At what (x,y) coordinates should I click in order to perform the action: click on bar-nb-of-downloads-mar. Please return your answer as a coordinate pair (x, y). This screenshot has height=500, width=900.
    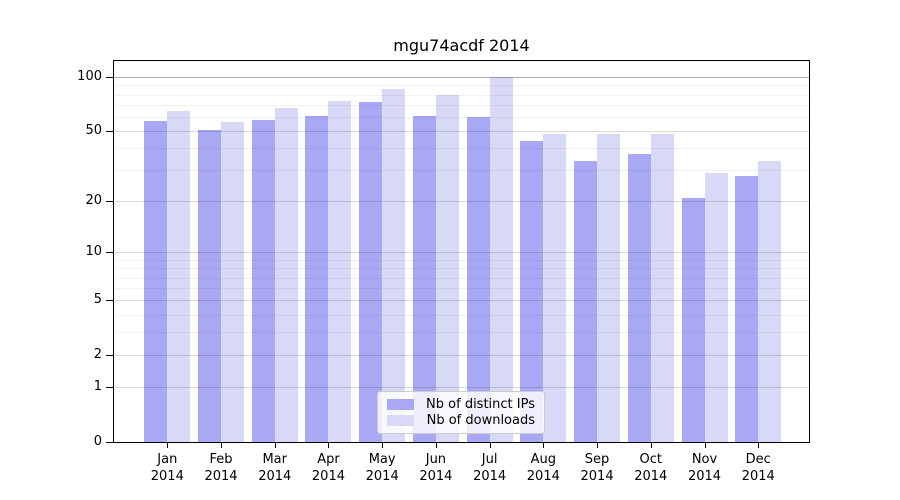
    Looking at the image, I should click on (286, 275).